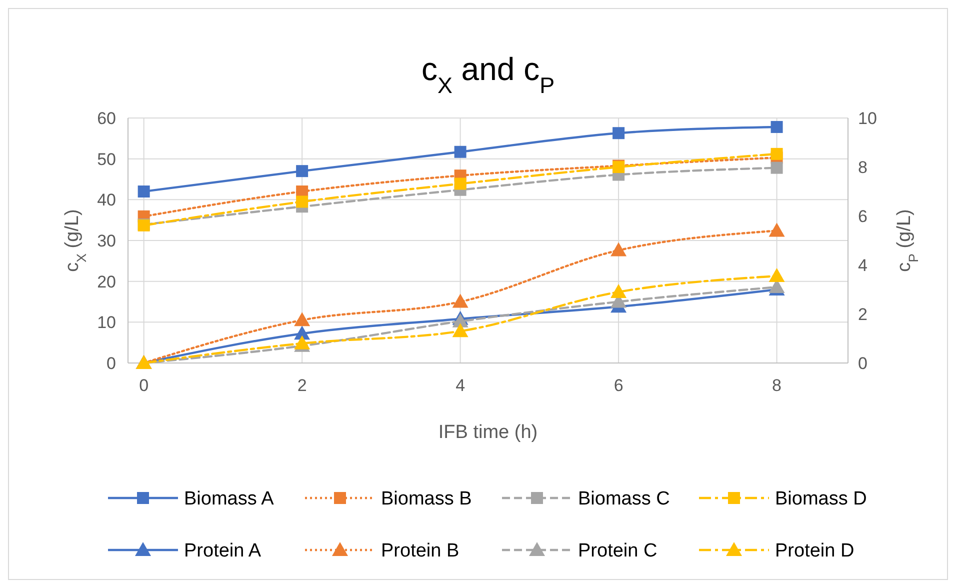  I want to click on legend-label: Protein B, so click(420, 551).